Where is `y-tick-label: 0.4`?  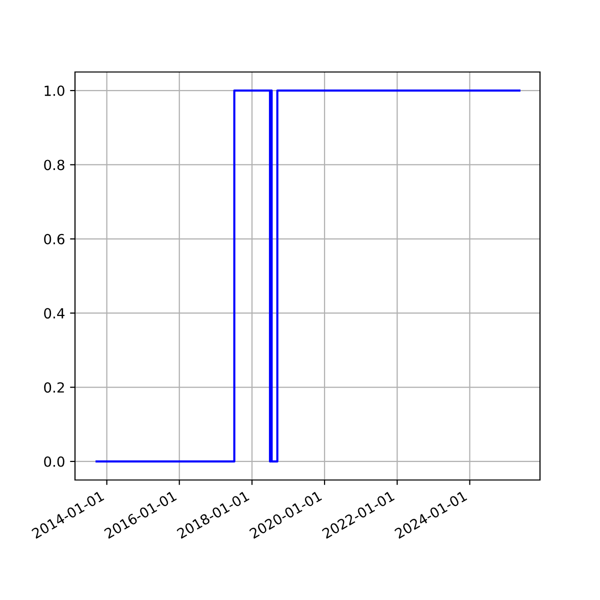 y-tick-label: 0.4 is located at coordinates (54, 313).